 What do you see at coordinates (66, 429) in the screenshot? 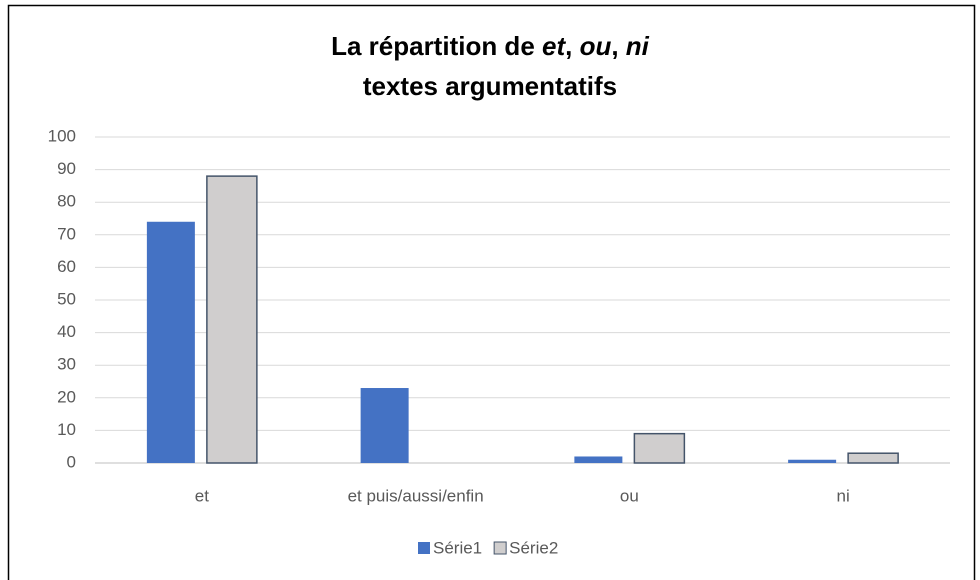
I see `y-tick-label: 10` at bounding box center [66, 429].